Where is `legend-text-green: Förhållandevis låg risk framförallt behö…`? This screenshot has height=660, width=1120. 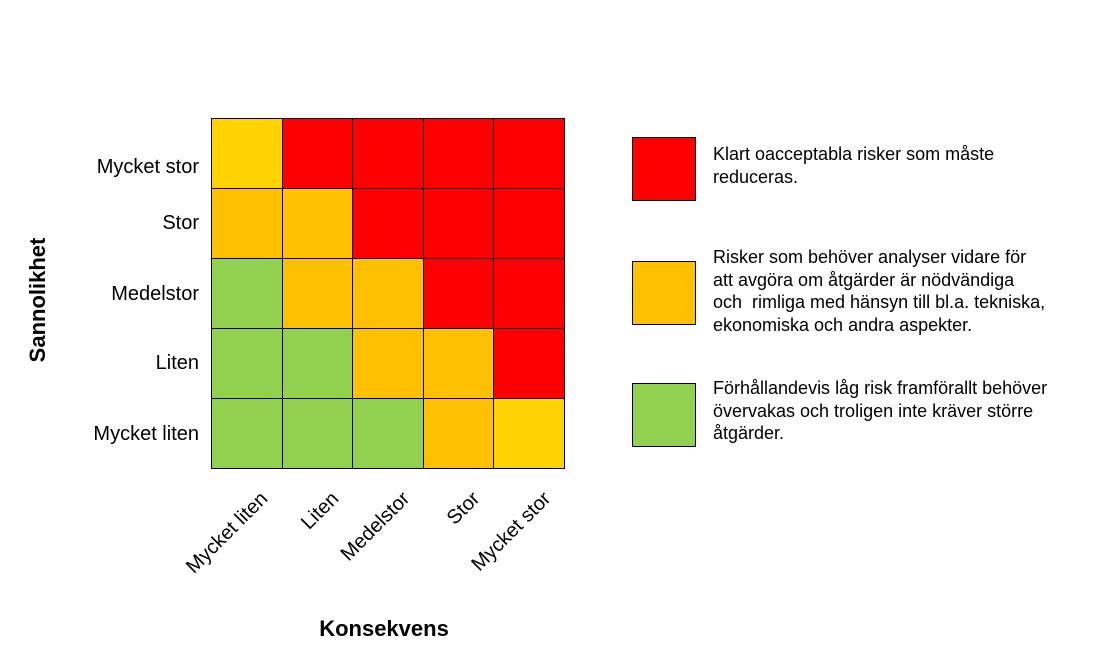 legend-text-green: Förhållandevis låg risk framförallt behö… is located at coordinates (913, 411).